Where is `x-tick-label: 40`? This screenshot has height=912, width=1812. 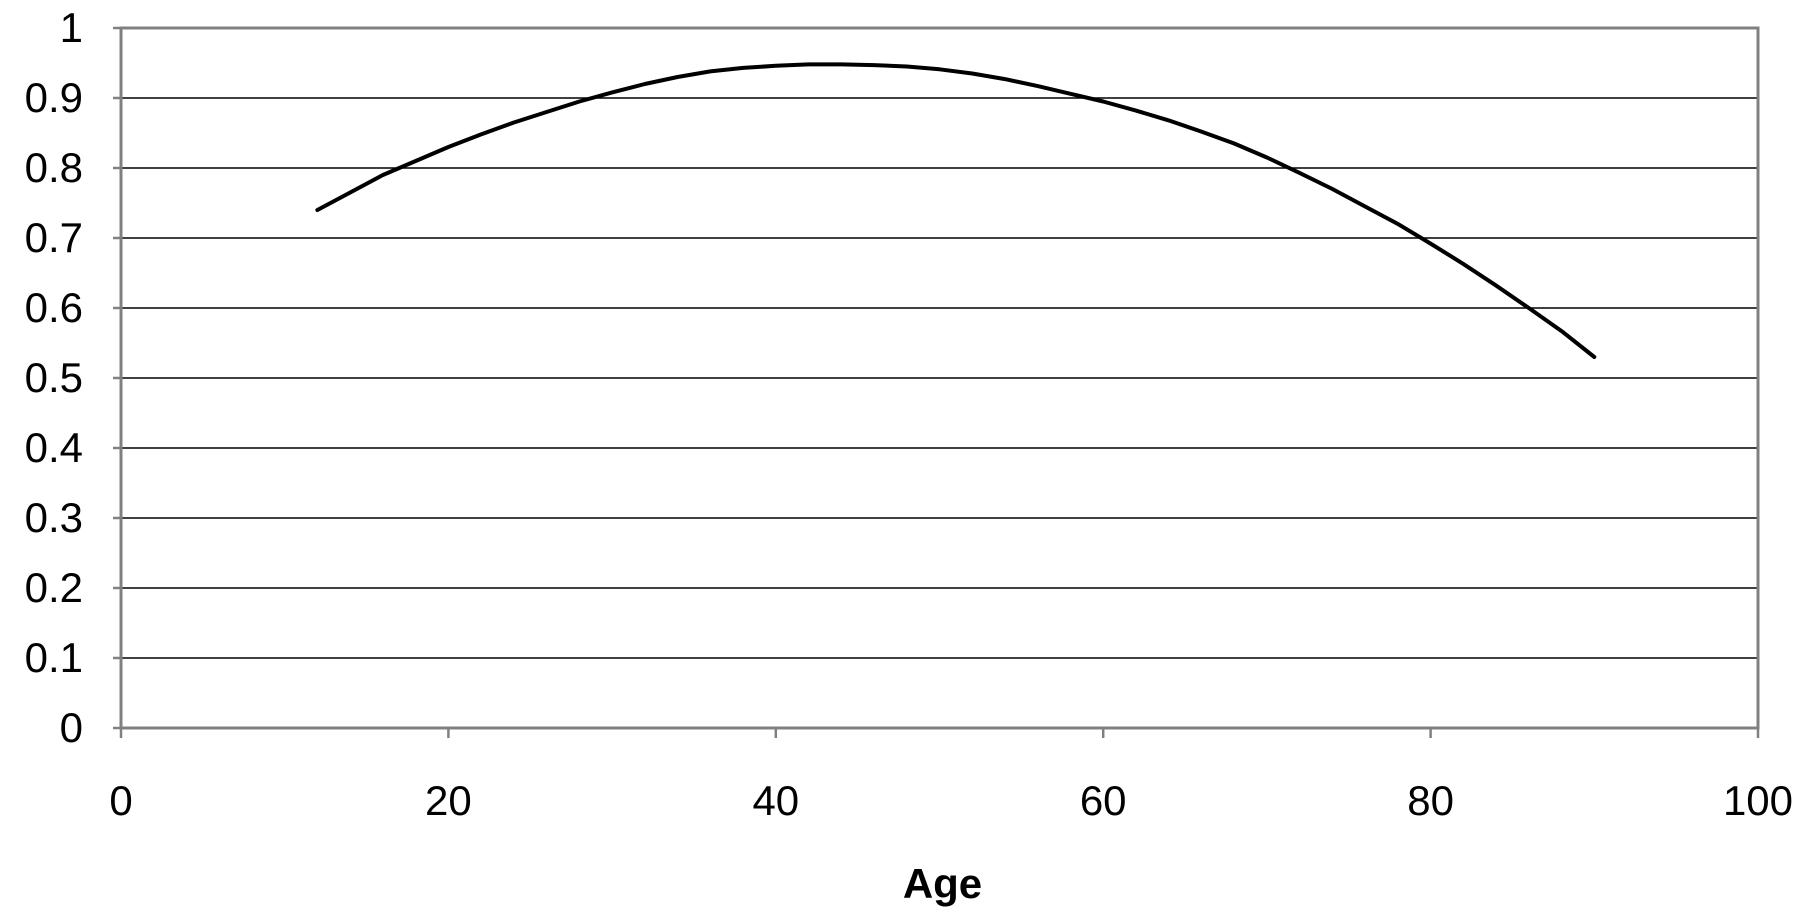 x-tick-label: 40 is located at coordinates (775, 800).